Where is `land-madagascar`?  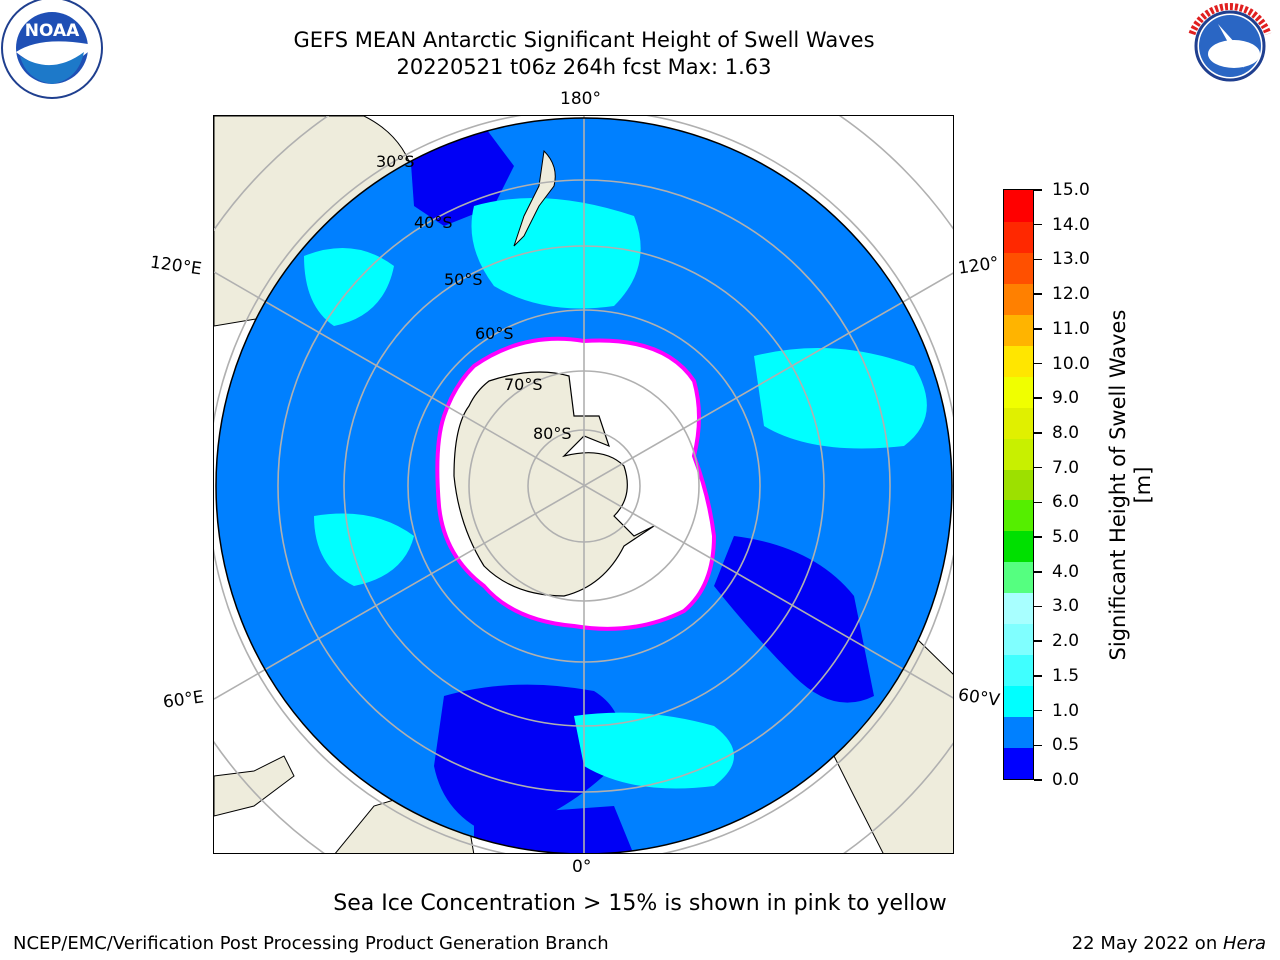
land-madagascar is located at coordinates (254, 786).